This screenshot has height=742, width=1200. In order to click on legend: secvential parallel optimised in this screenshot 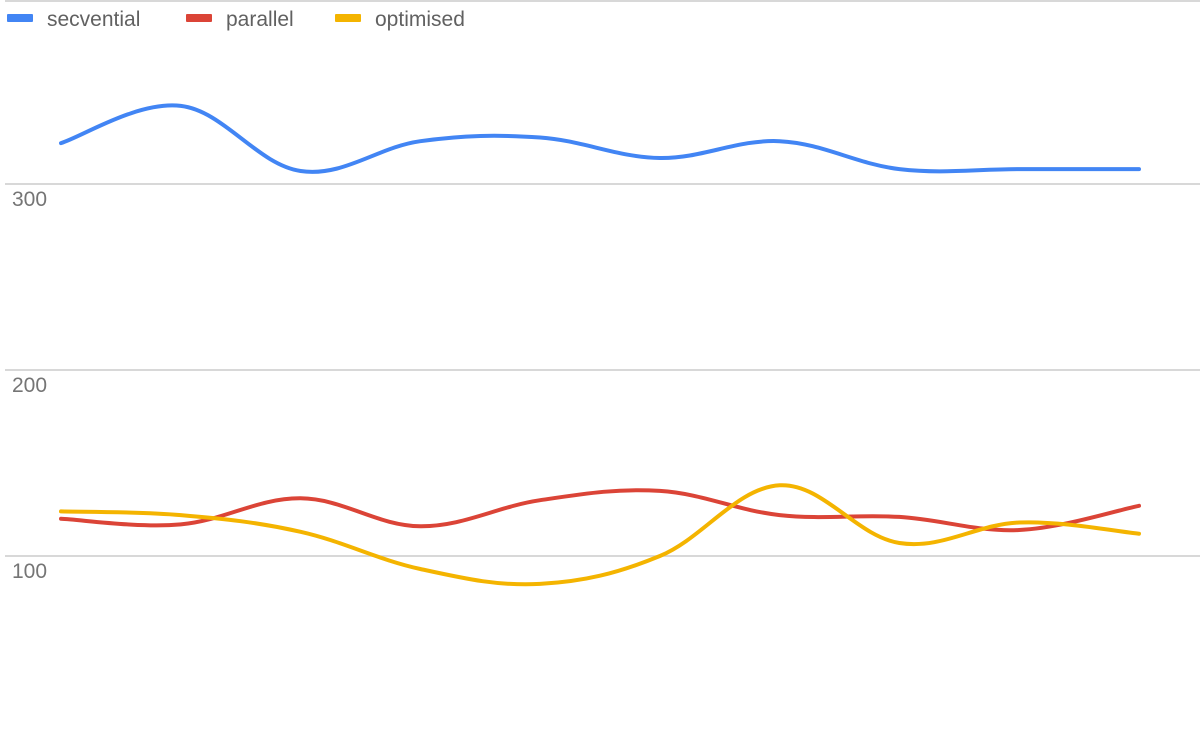, I will do `click(236, 19)`.